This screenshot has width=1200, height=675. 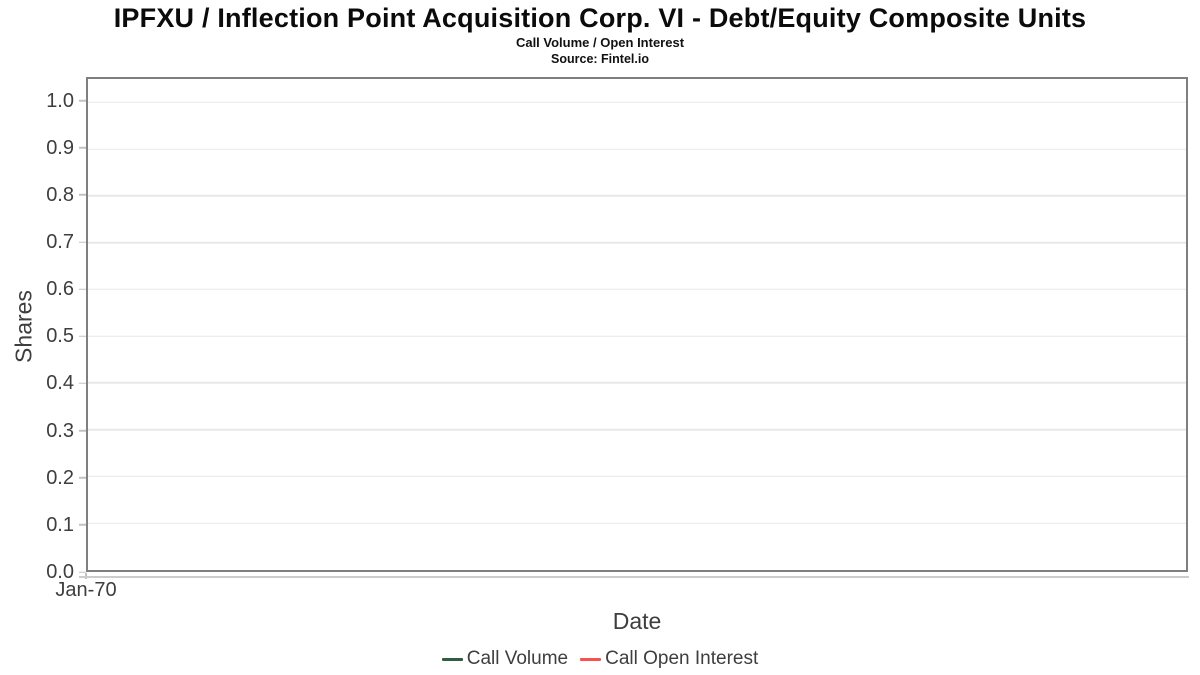 What do you see at coordinates (82, 325) in the screenshot?
I see `y-axis-tick-marks` at bounding box center [82, 325].